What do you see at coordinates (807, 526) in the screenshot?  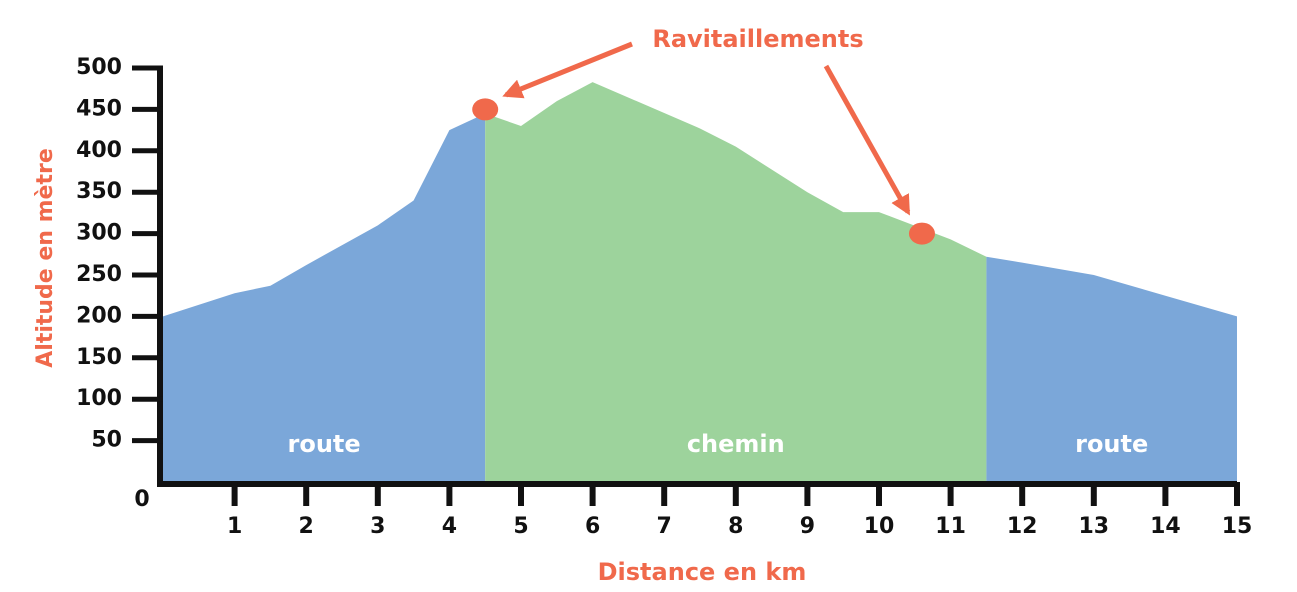 I see `x-tick-label: 9` at bounding box center [807, 526].